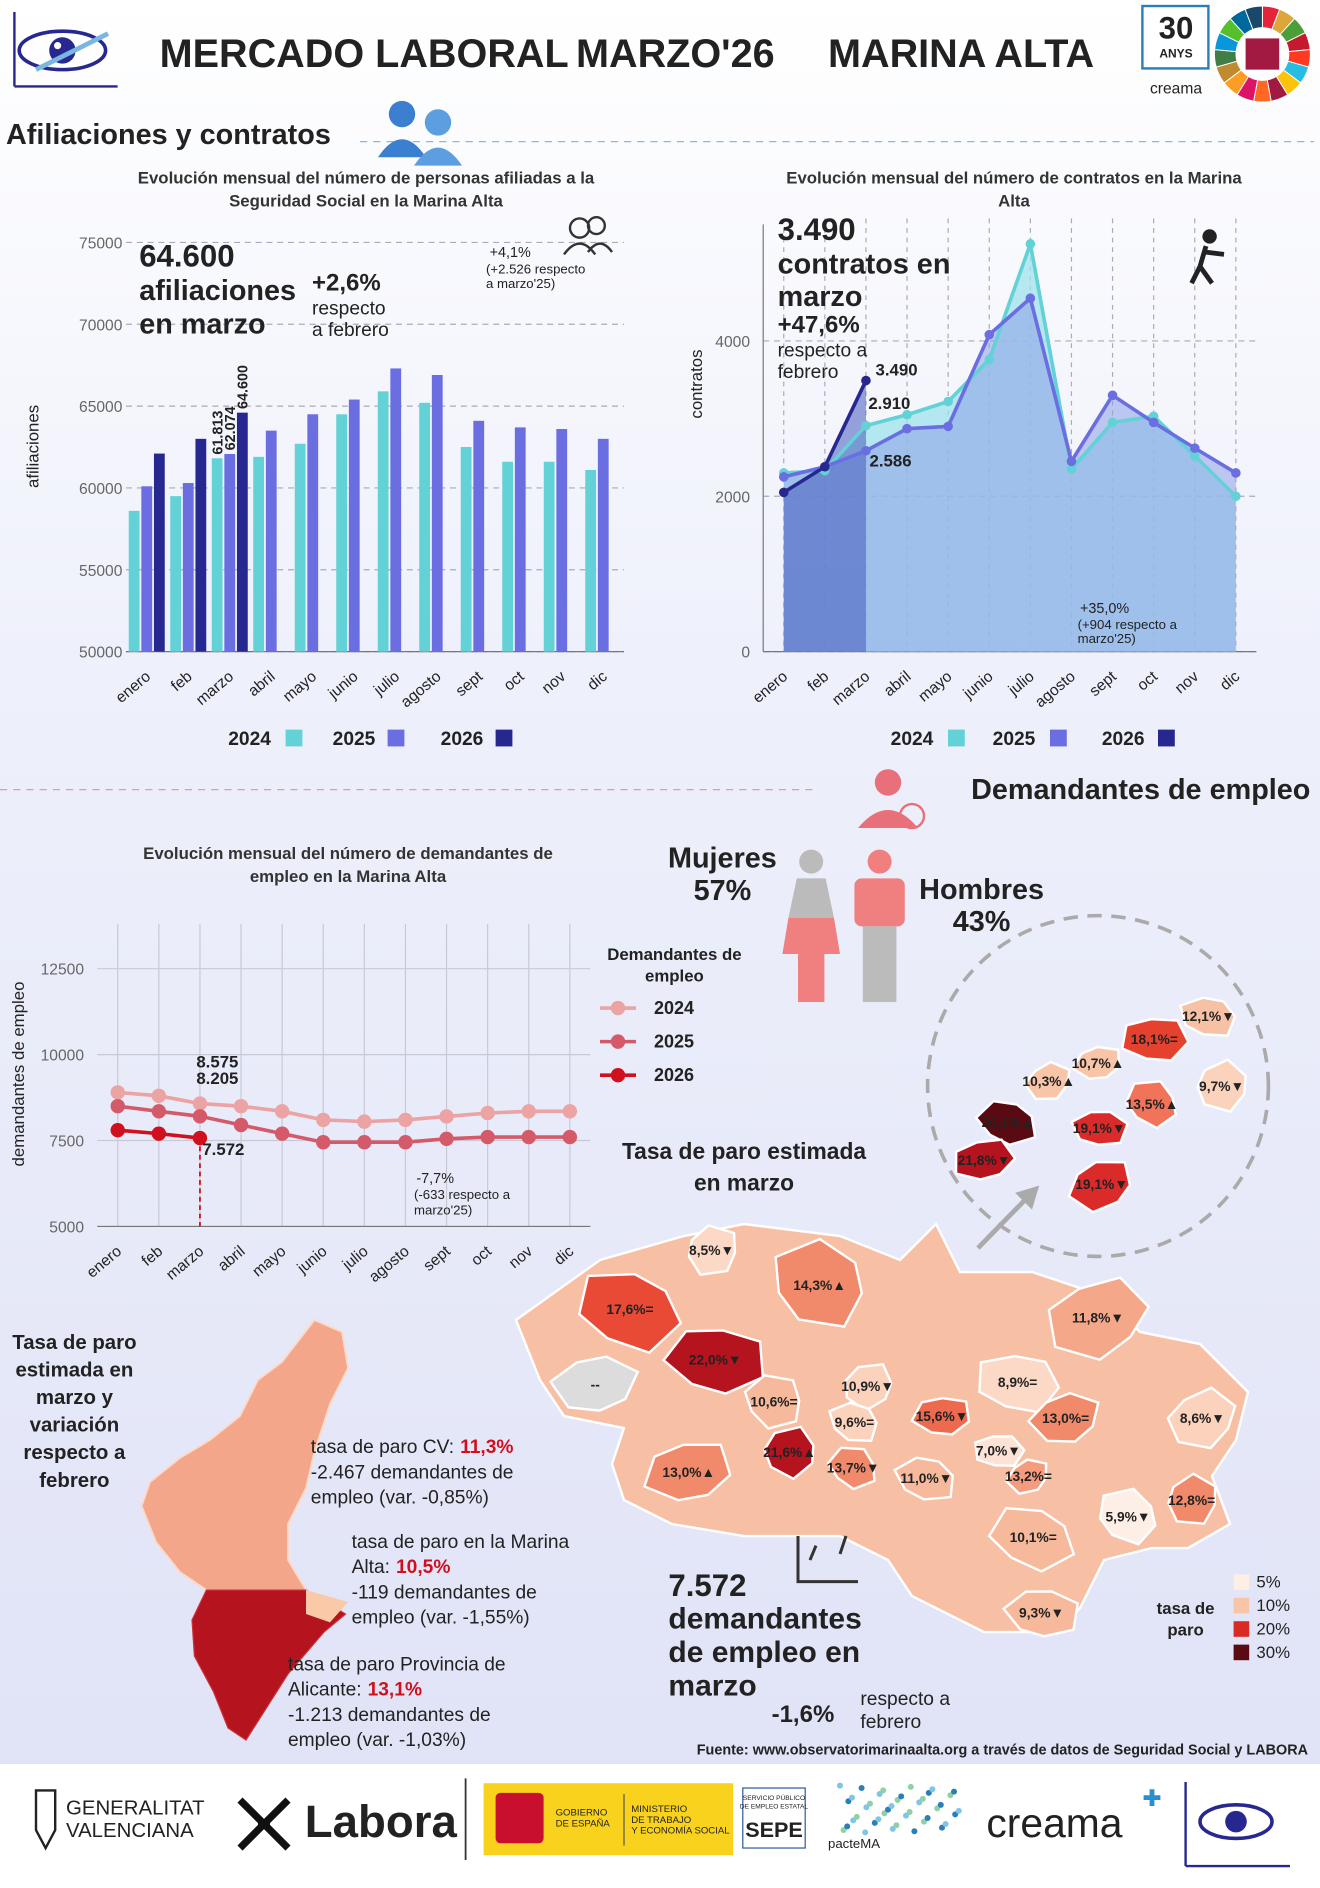  What do you see at coordinates (101, 243) in the screenshot?
I see `y-tick-label: 75000` at bounding box center [101, 243].